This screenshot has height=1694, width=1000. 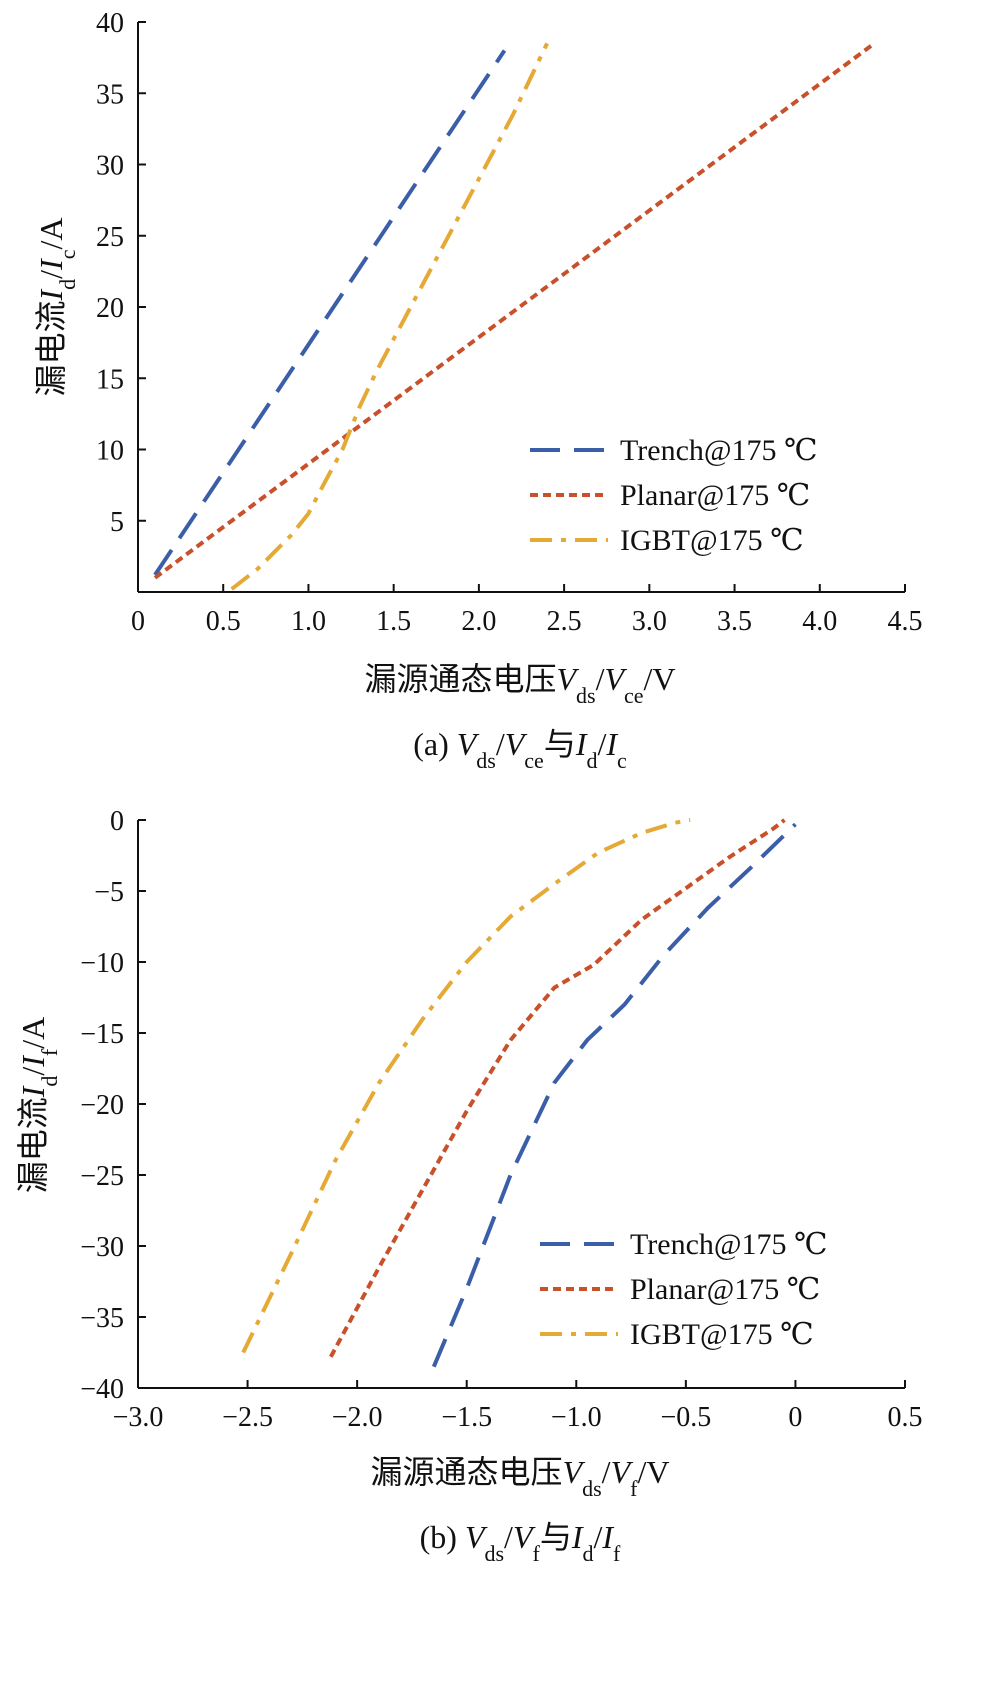 I want to click on chart-b-ytick-label: −35, so click(x=102, y=1318).